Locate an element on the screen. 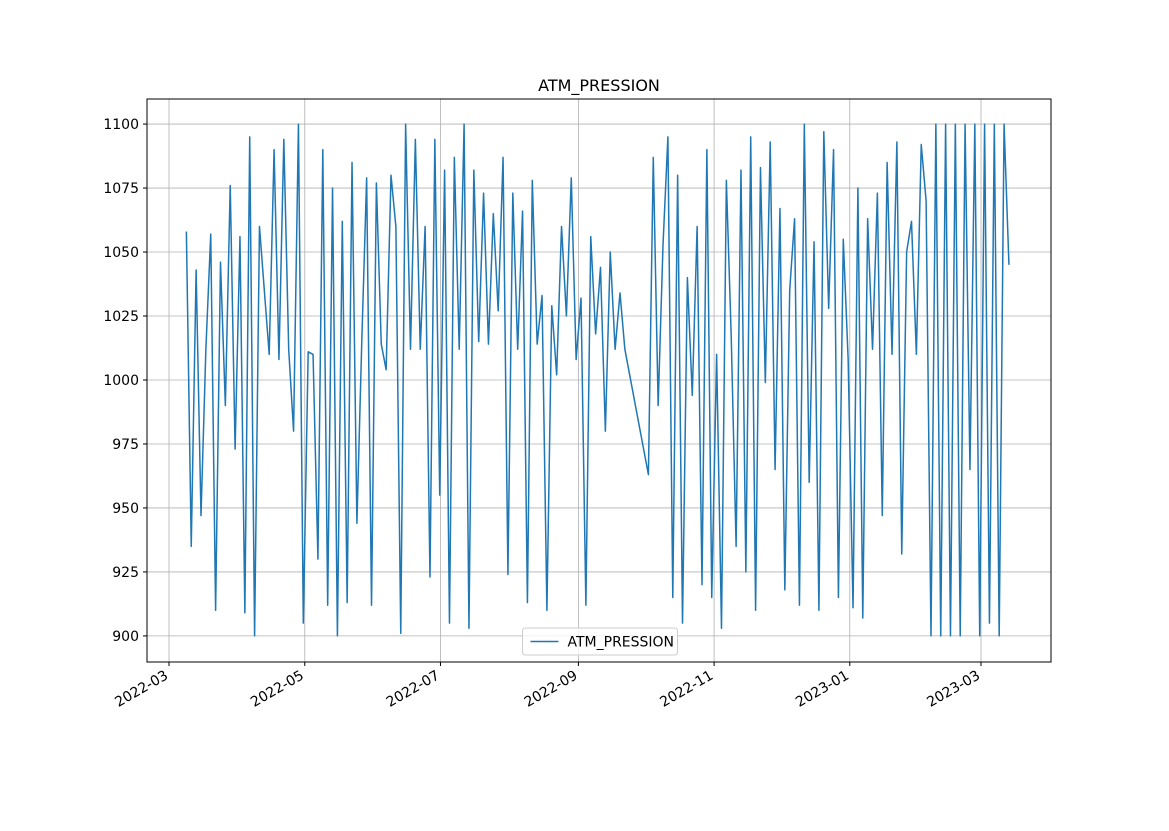 The width and height of the screenshot is (1169, 831). x-tick-label: 2022-09 is located at coordinates (551, 689).